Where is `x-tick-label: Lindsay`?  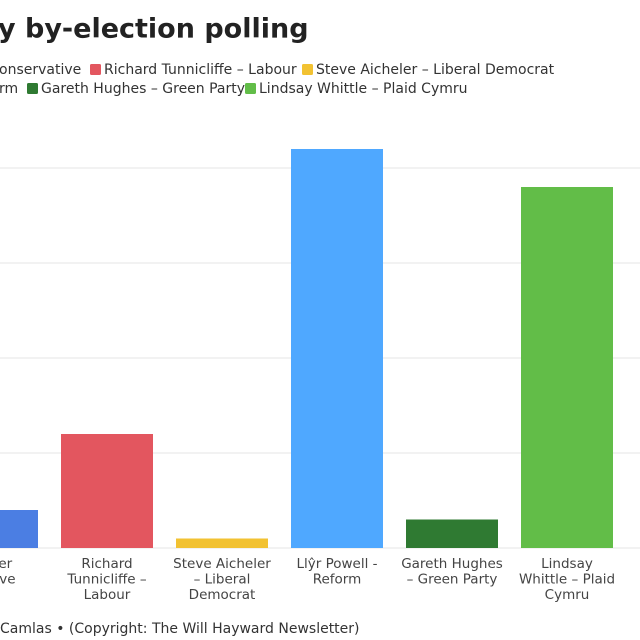
x-tick-label: Lindsay is located at coordinates (567, 564).